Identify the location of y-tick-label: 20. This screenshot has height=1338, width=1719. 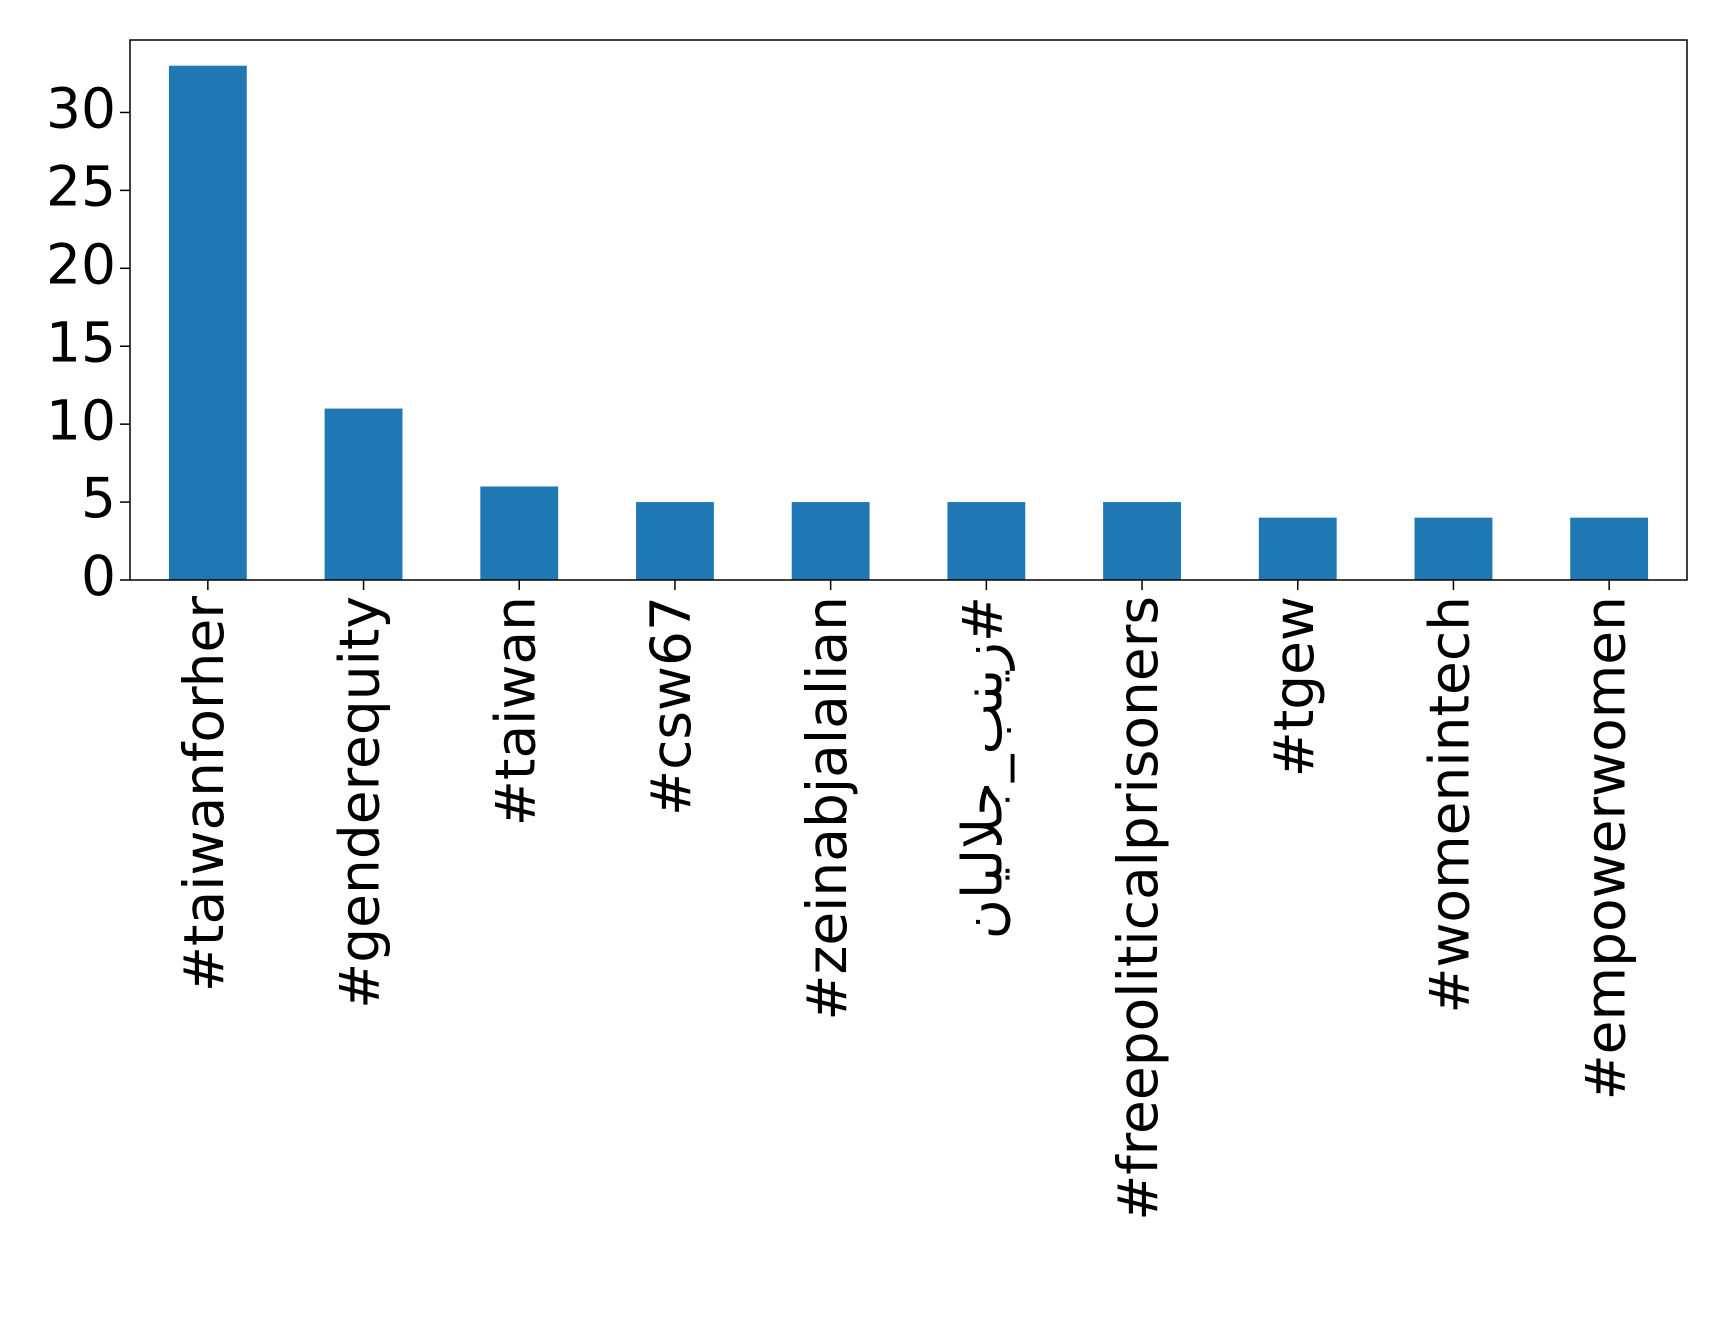
(81, 264).